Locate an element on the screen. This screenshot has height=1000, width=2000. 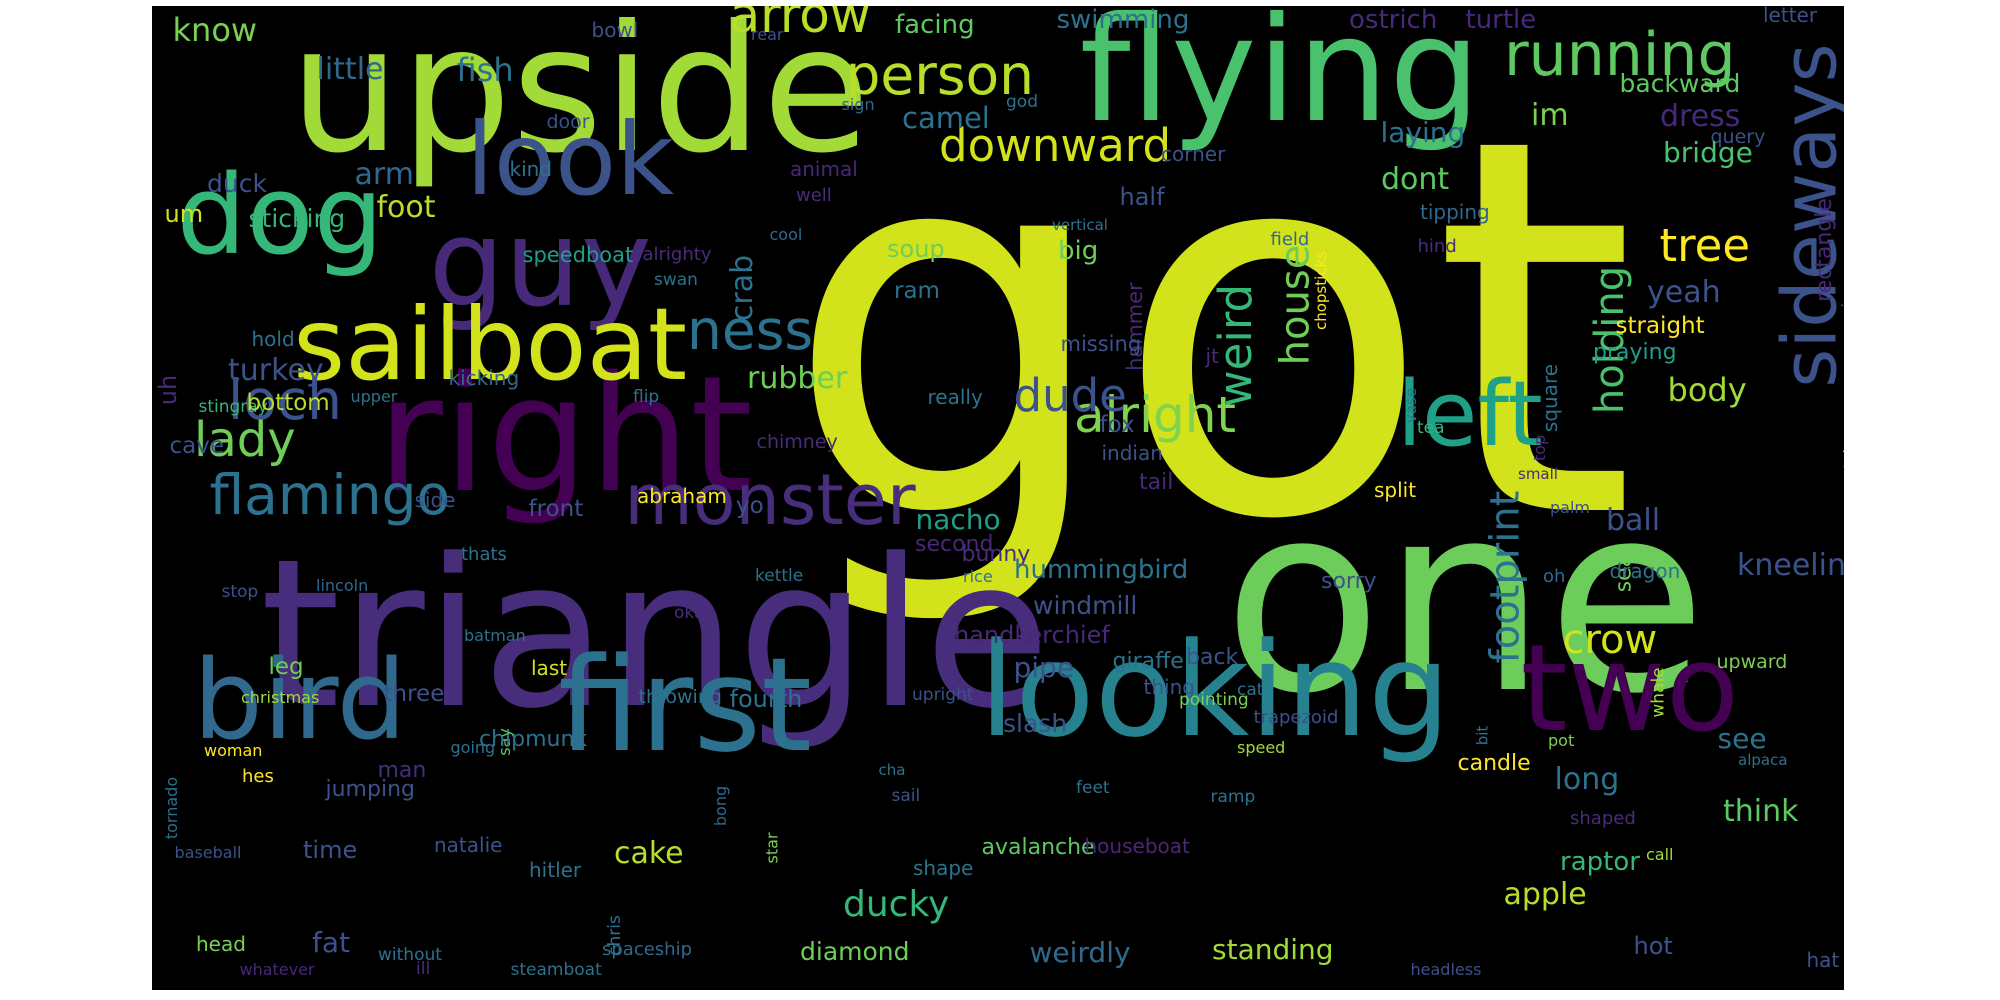
word-turtle: turtle is located at coordinates (1501, 20).